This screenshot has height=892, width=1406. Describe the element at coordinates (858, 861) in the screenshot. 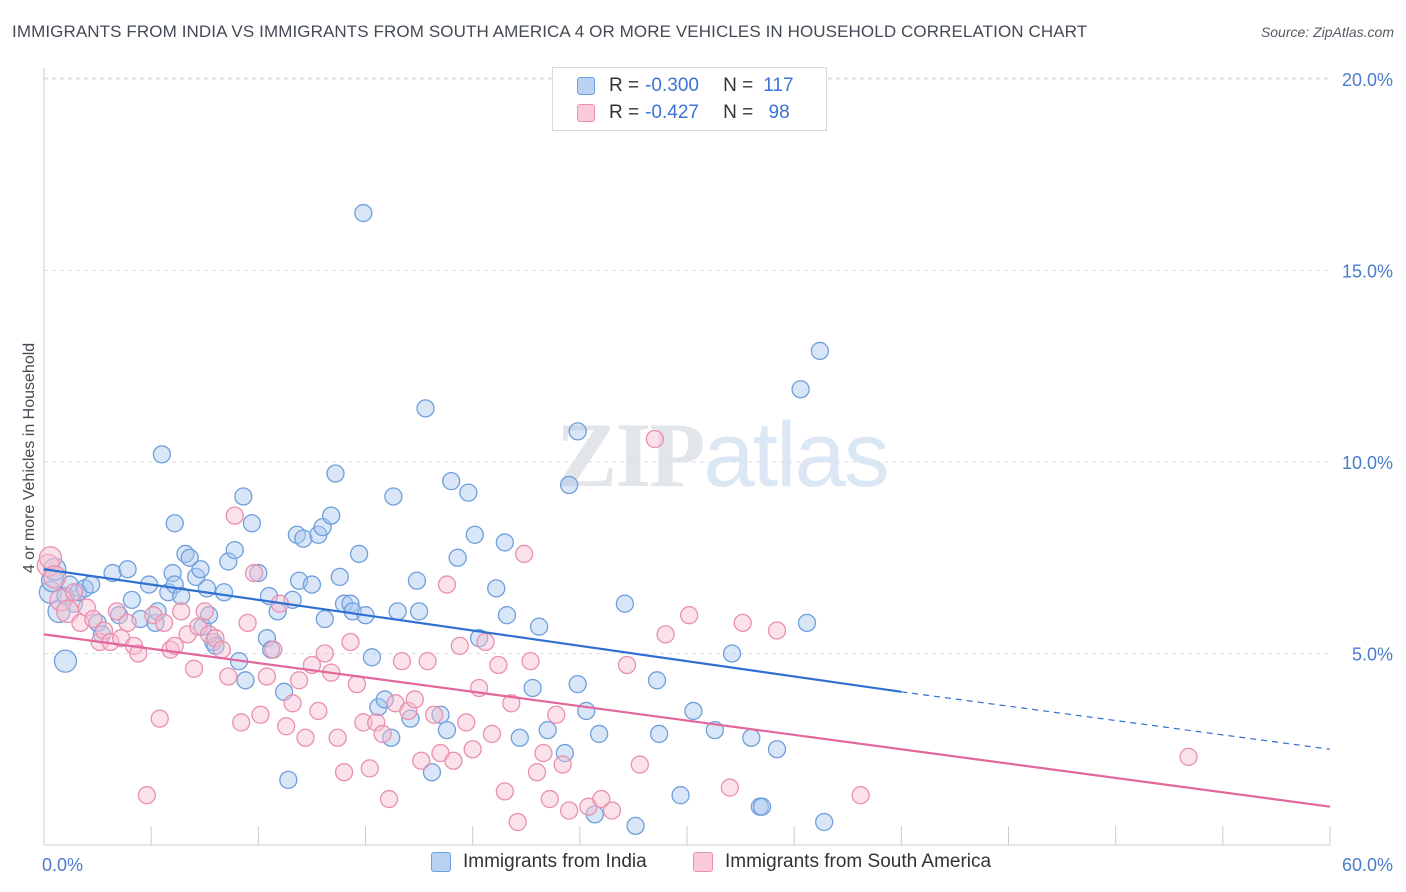

I see `legend-label-south-america: Immigrants from South America` at that location.